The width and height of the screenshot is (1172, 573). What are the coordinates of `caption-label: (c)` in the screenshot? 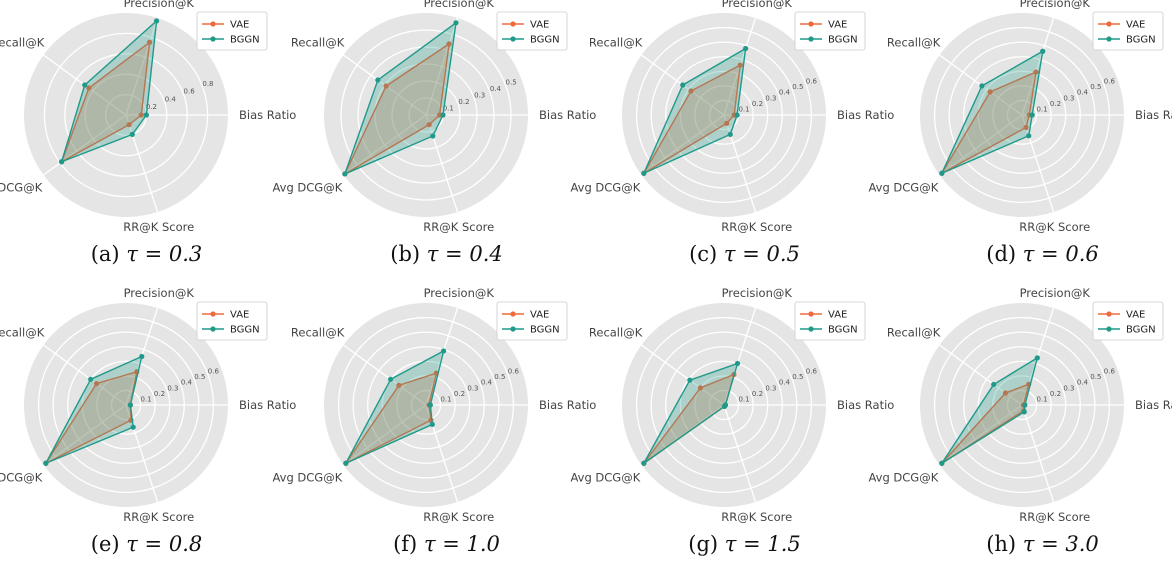 It's located at (706, 254).